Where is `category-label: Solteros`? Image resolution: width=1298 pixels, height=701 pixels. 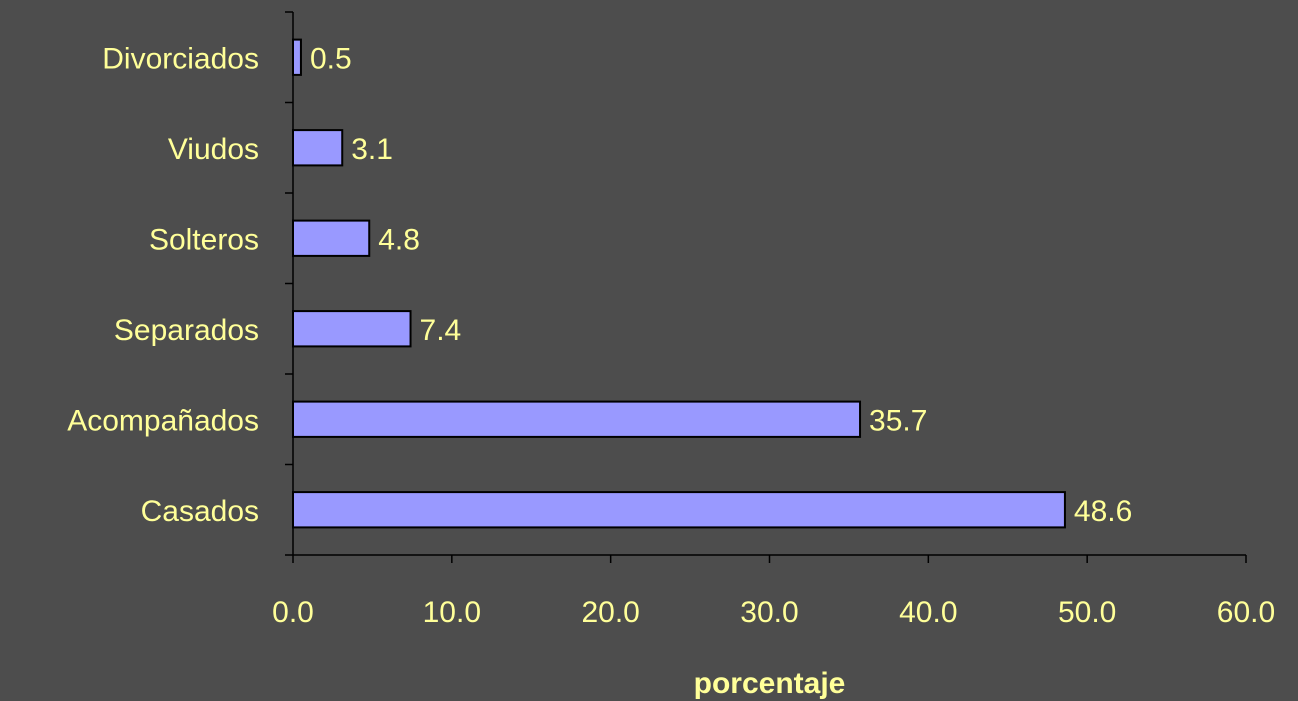
category-label: Solteros is located at coordinates (204, 239).